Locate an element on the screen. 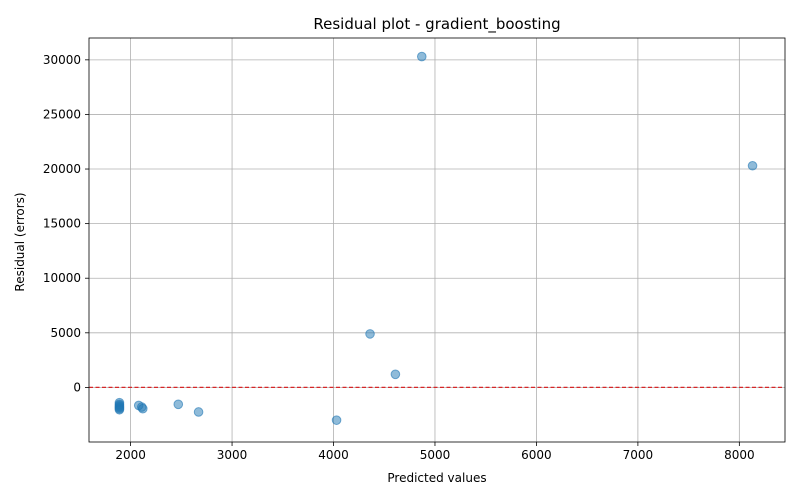 Image resolution: width=800 pixels, height=500 pixels. y-axis-label: Residual (errors) is located at coordinates (20, 241).